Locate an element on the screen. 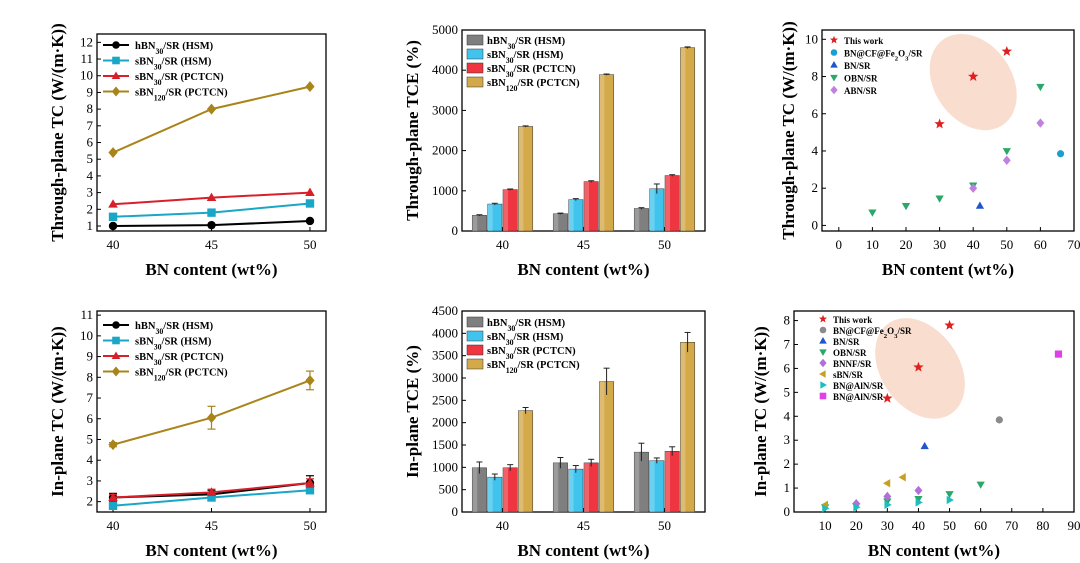 Image resolution: width=1080 pixels, height=563 pixels. legend-label: BN@CF@Fe2O3/SR is located at coordinates (883, 56).